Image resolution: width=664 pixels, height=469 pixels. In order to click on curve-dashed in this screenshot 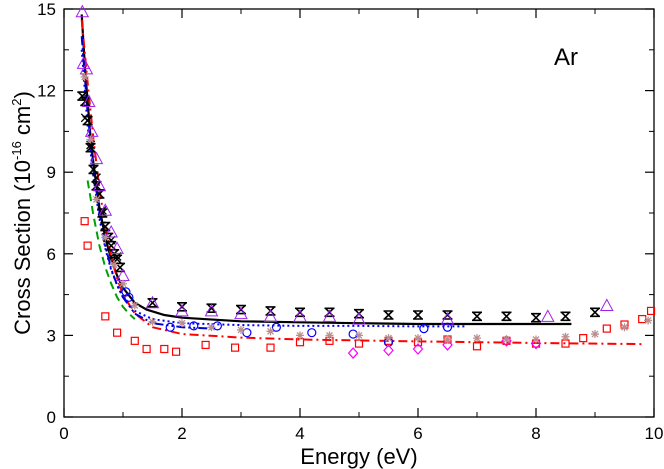, I will do `click(111, 250)`.